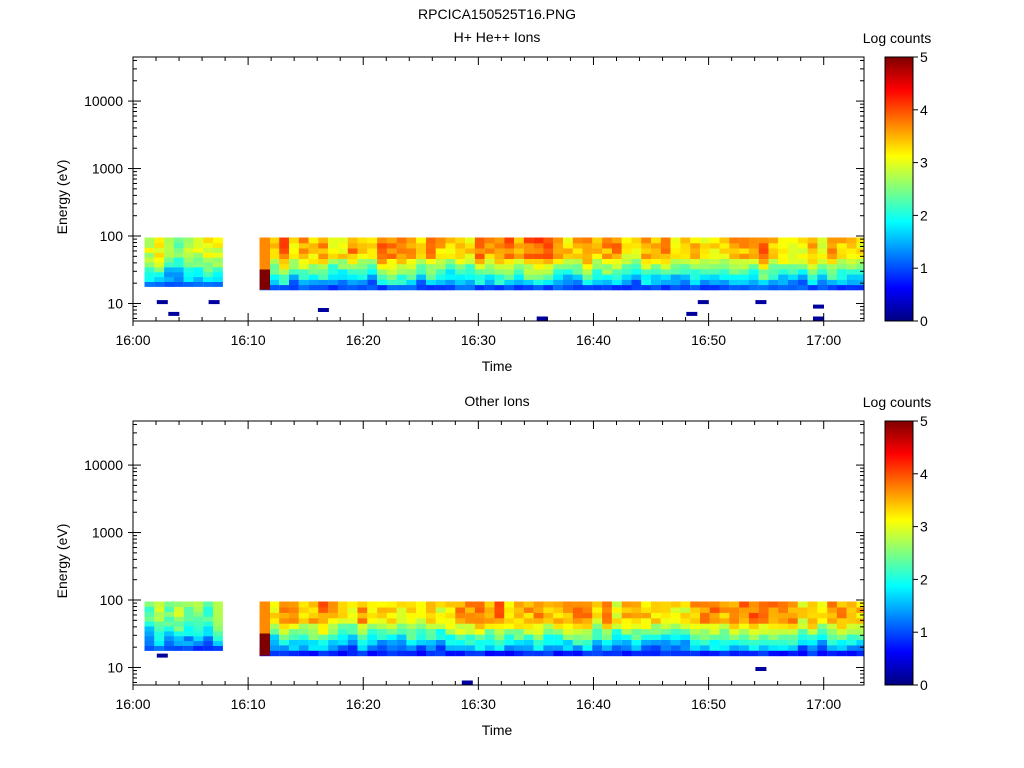 This screenshot has width=1024, height=768. What do you see at coordinates (62, 197) in the screenshot?
I see `y-axis-label: Energy (eV)` at bounding box center [62, 197].